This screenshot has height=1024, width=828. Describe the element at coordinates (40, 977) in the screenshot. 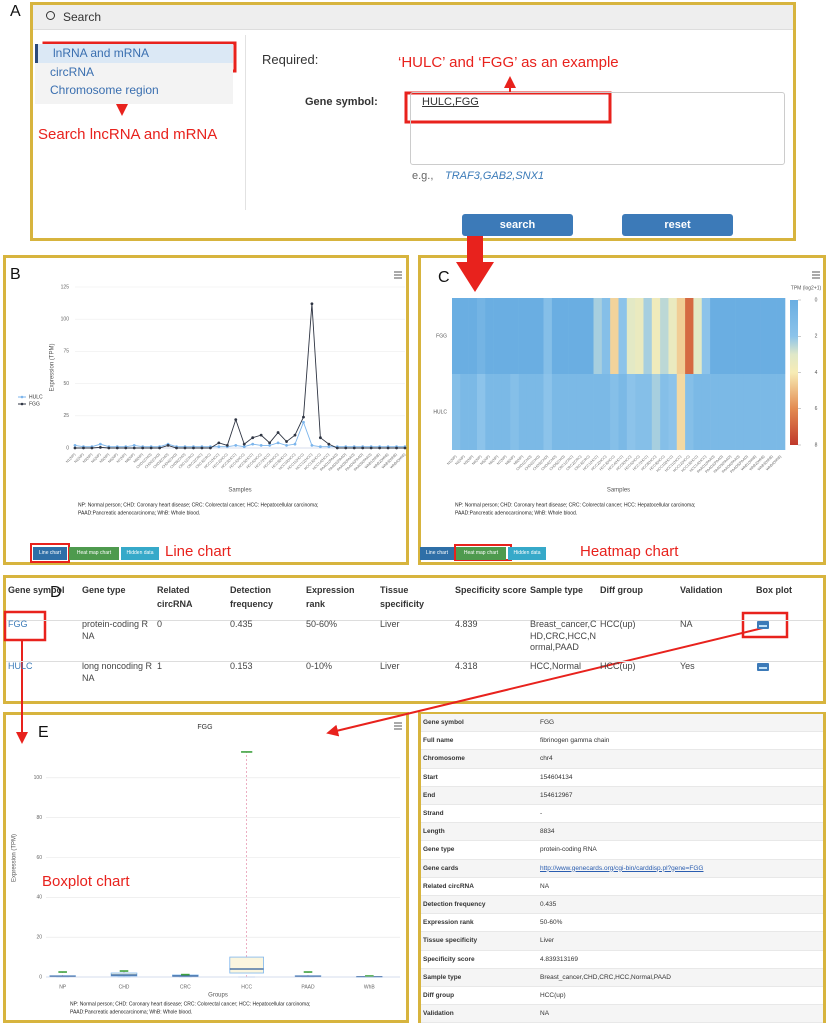

I see `y-tick-label: 0` at that location.